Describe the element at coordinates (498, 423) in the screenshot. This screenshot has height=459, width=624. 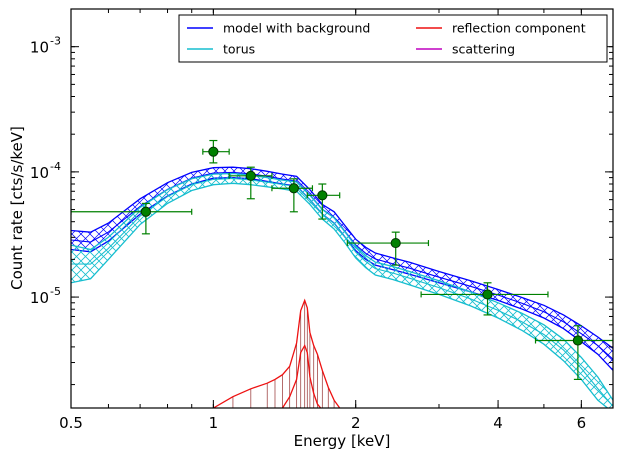
I see `x-tick-label: 4` at that location.